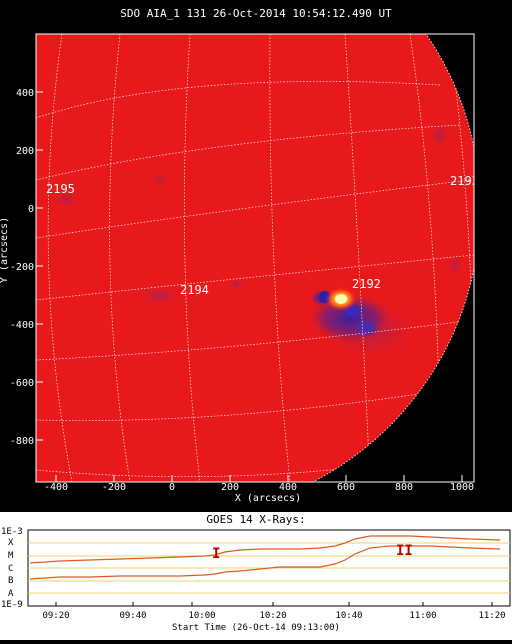 This screenshot has height=644, width=512. I want to click on x-tick-label: 0, so click(172, 487).